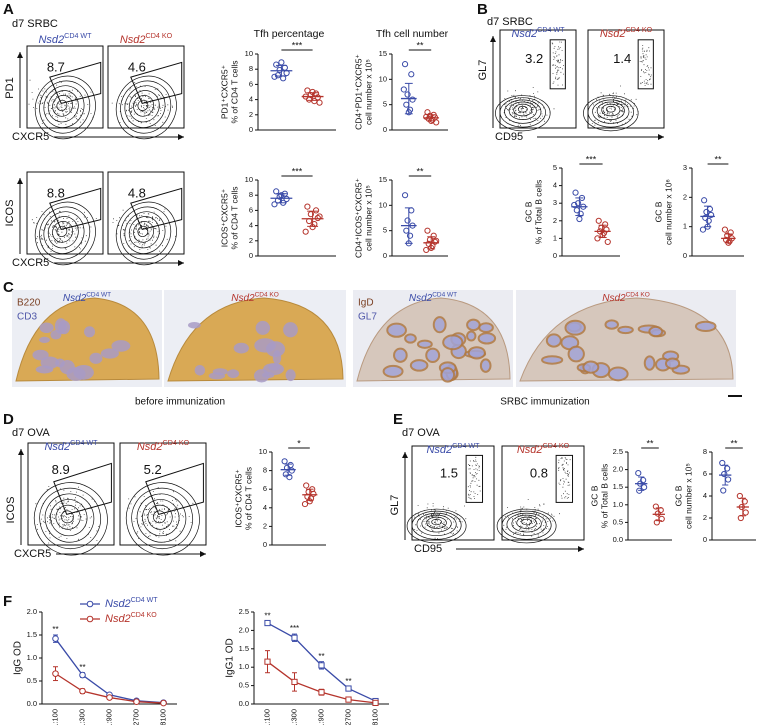 The image size is (763, 725). Describe the element at coordinates (299, 443) in the screenshot. I see `significance-label: *` at that location.